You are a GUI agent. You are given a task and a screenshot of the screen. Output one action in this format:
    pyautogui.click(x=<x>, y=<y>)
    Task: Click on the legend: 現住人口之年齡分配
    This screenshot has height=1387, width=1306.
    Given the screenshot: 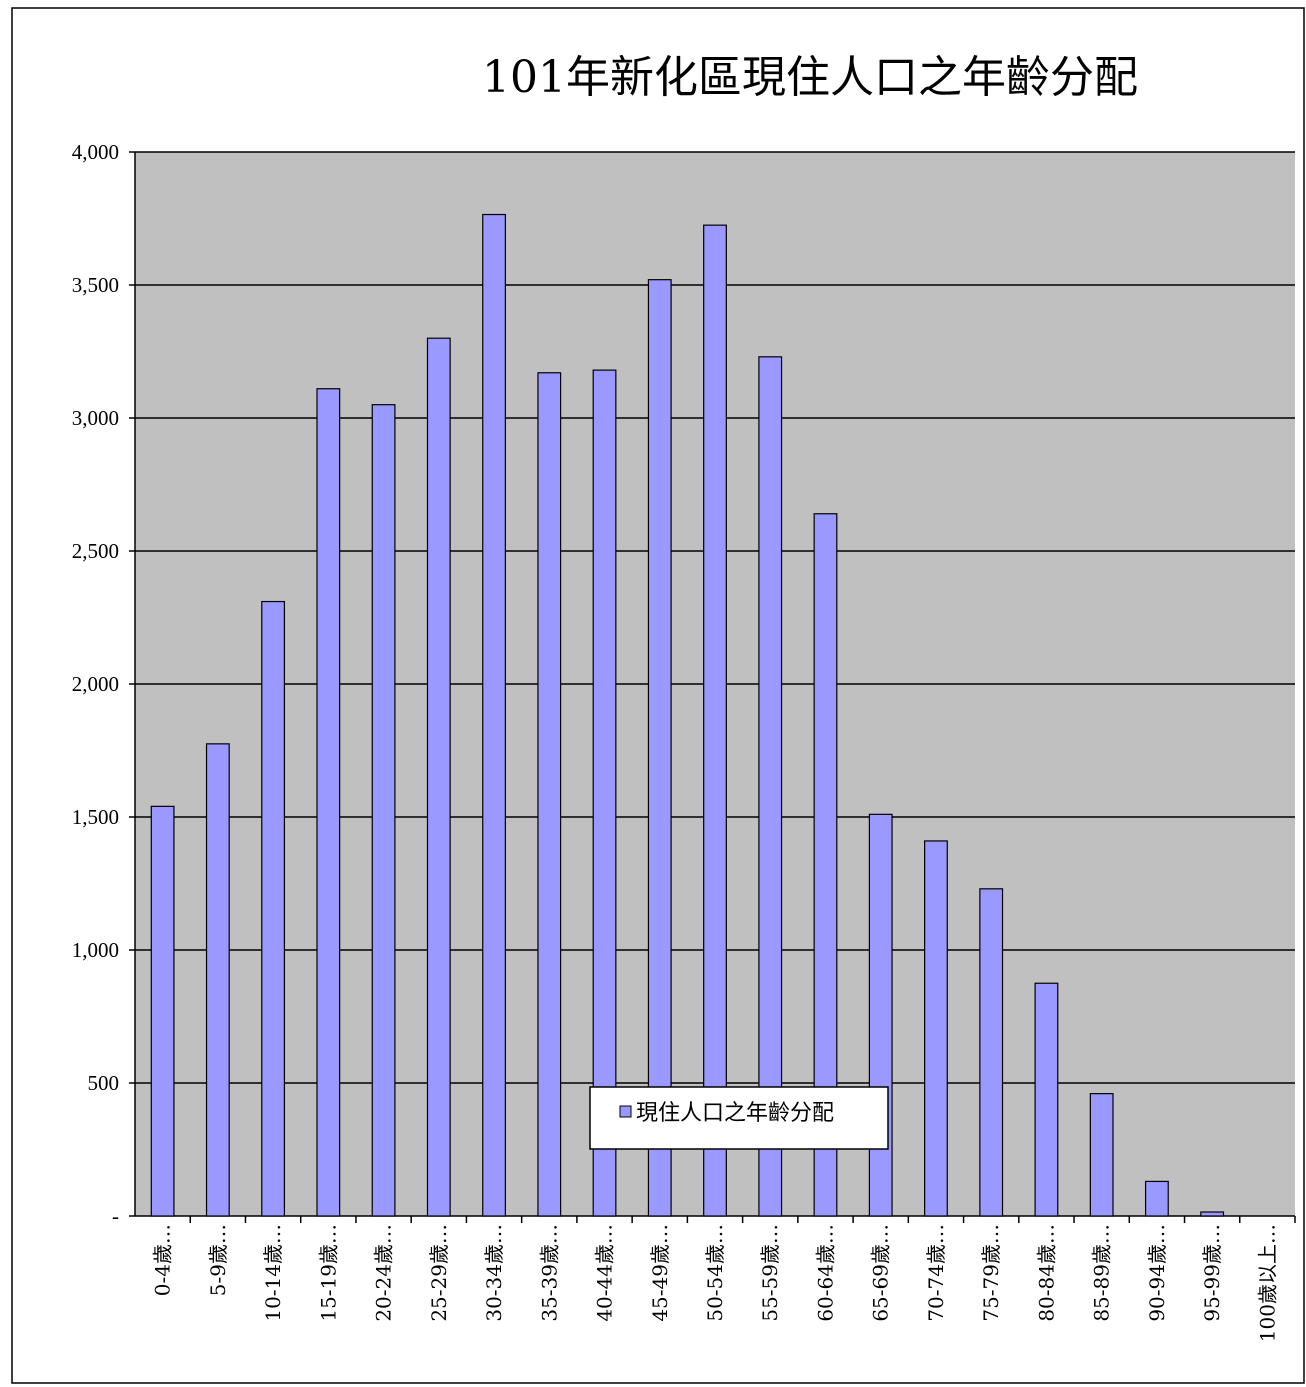 What is the action you would take?
    pyautogui.click(x=739, y=1118)
    